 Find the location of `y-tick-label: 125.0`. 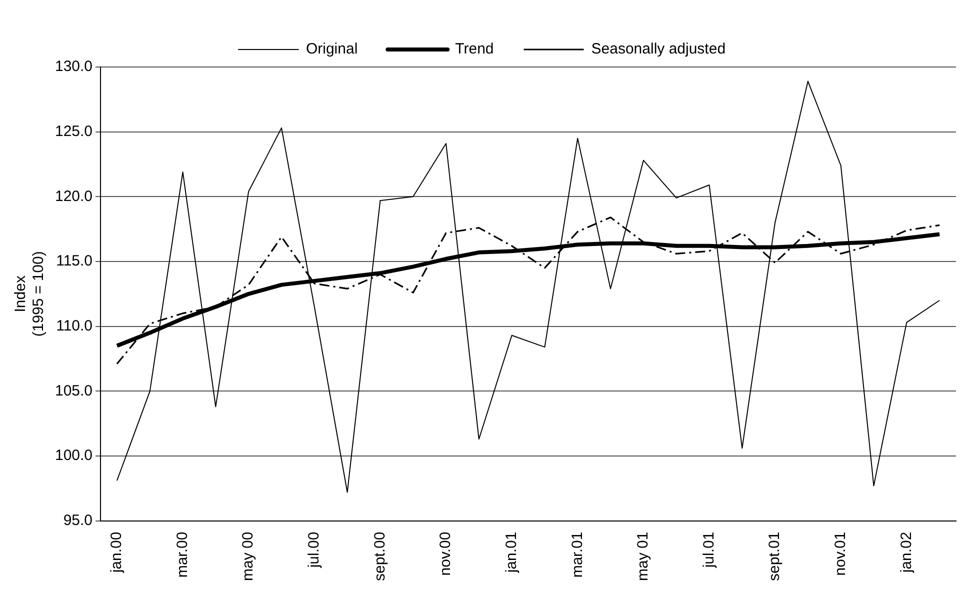

y-tick-label: 125.0 is located at coordinates (73, 131).